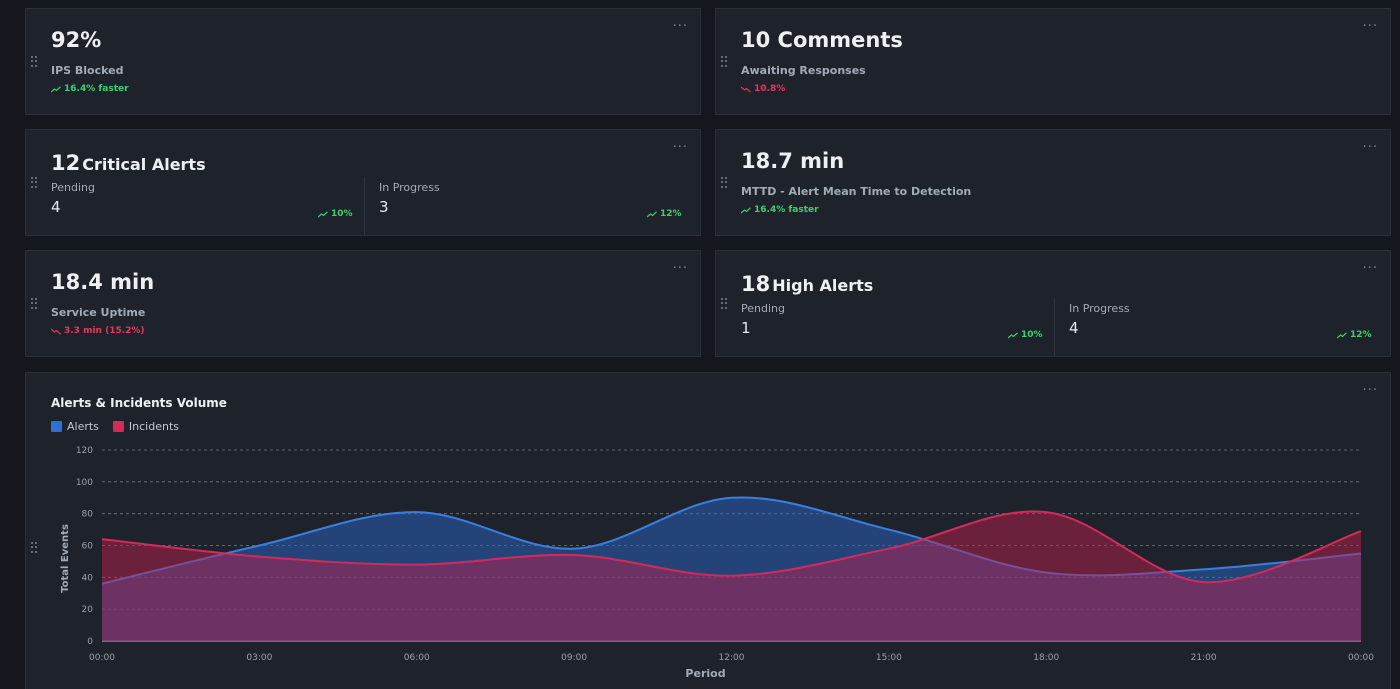 This screenshot has width=1400, height=689. Describe the element at coordinates (763, 308) in the screenshot. I see `high-pending-label: Pending` at that location.